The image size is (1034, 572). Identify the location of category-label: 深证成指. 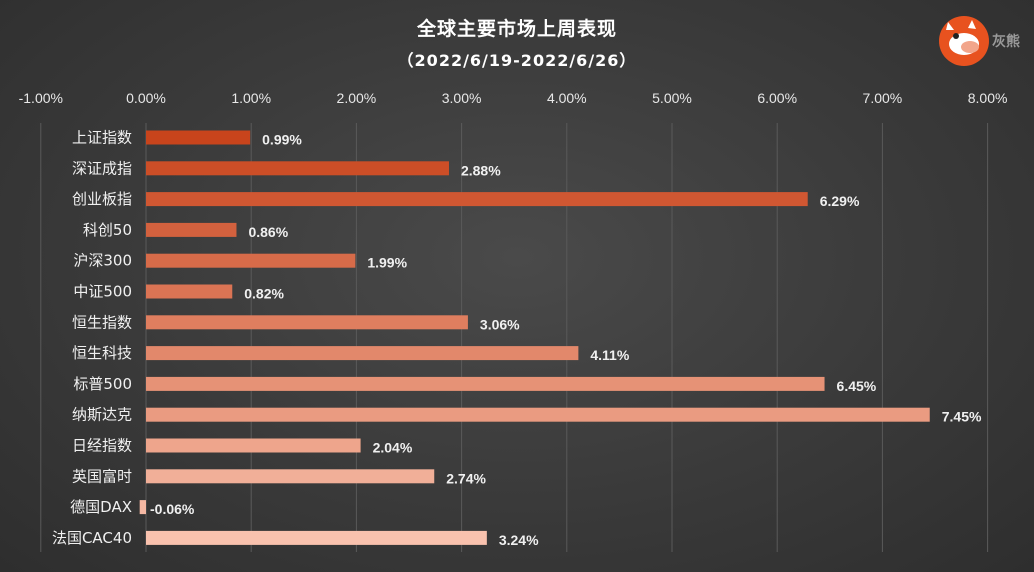
(102, 168).